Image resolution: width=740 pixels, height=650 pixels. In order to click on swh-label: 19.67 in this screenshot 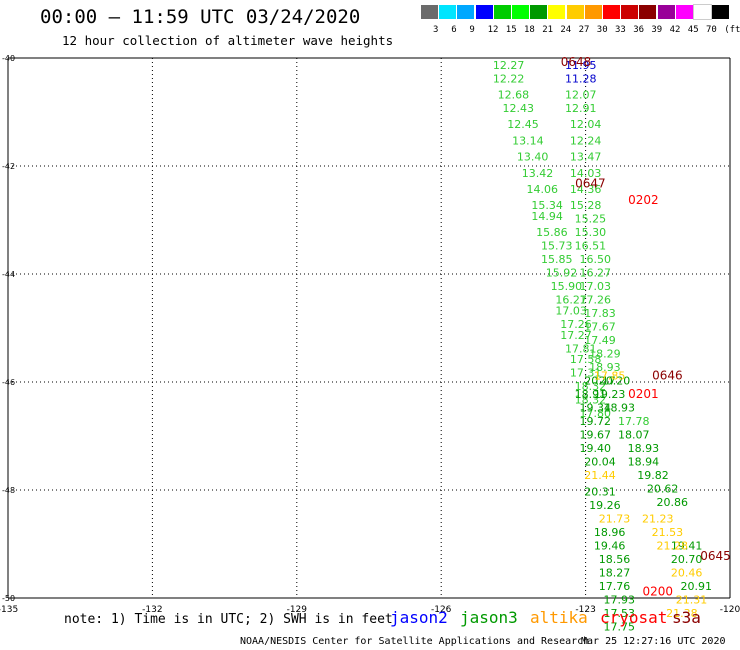, I will do `click(595, 435)`.